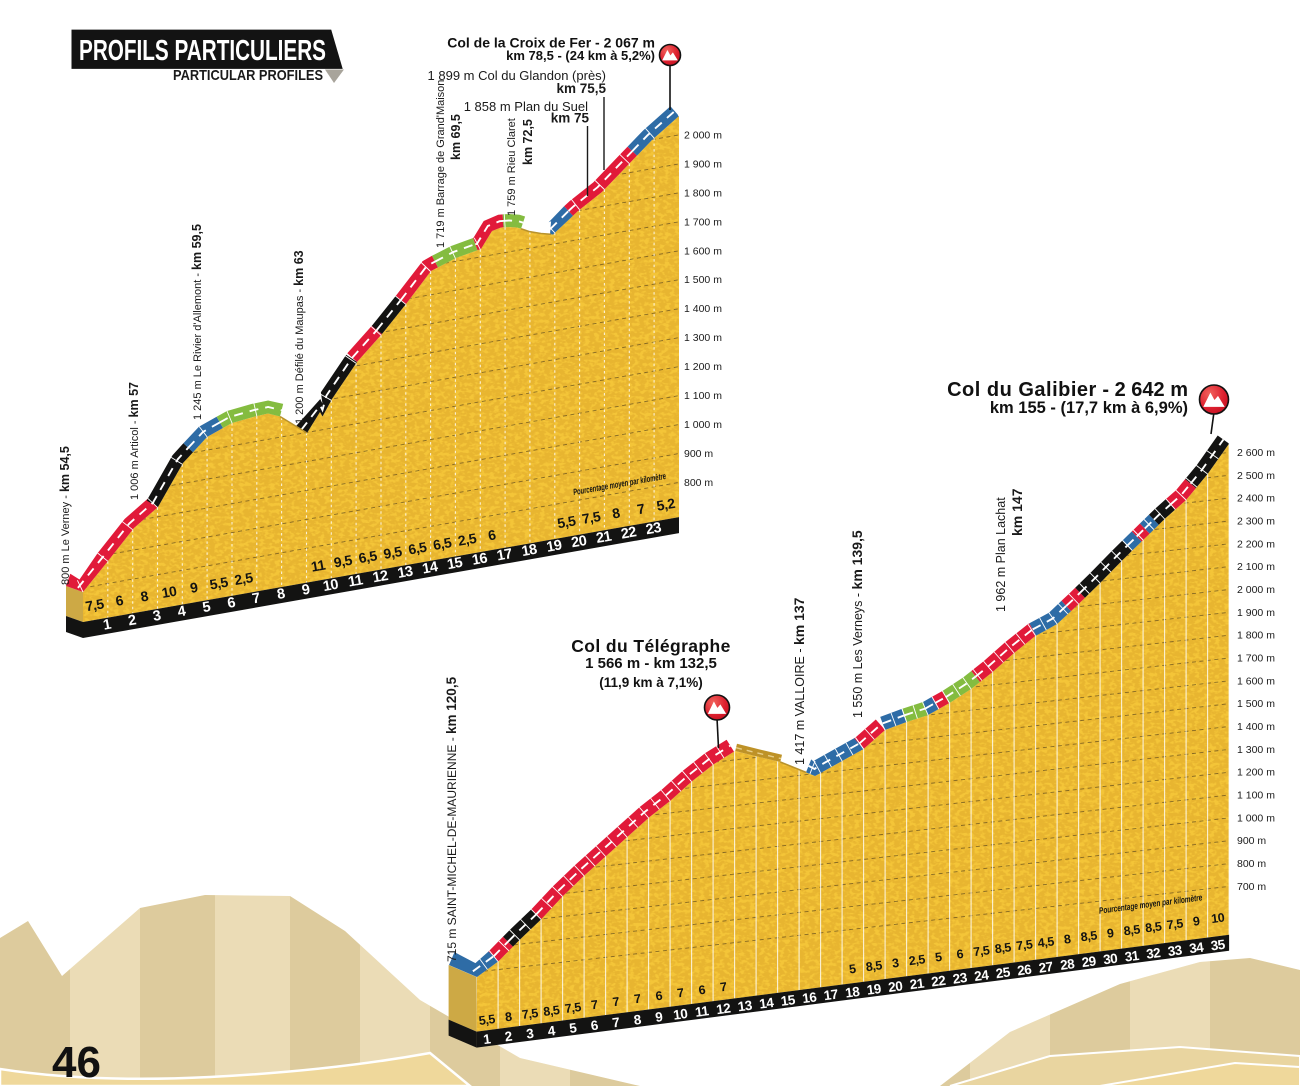 This screenshot has width=1300, height=1086. Describe the element at coordinates (1251, 887) in the screenshot. I see `svg-text: 700 m` at that location.